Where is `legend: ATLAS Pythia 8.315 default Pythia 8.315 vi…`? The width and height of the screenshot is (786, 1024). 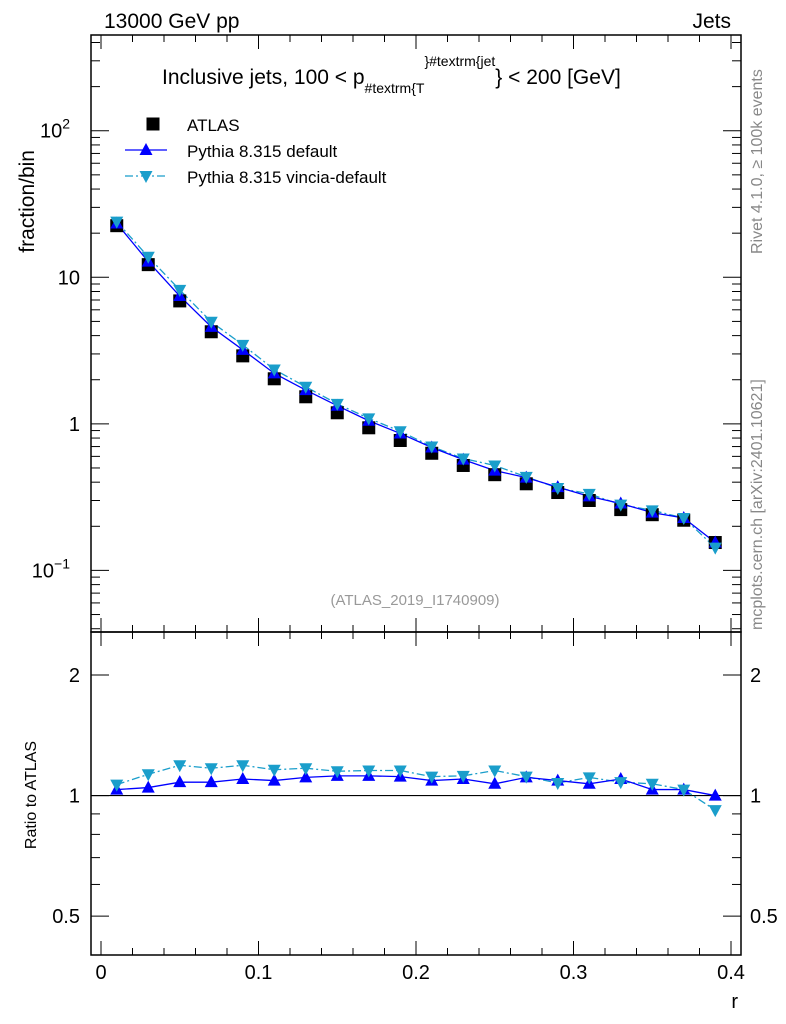
legend: ATLAS Pythia 8.315 default Pythia 8.315 vi… is located at coordinates (256, 151).